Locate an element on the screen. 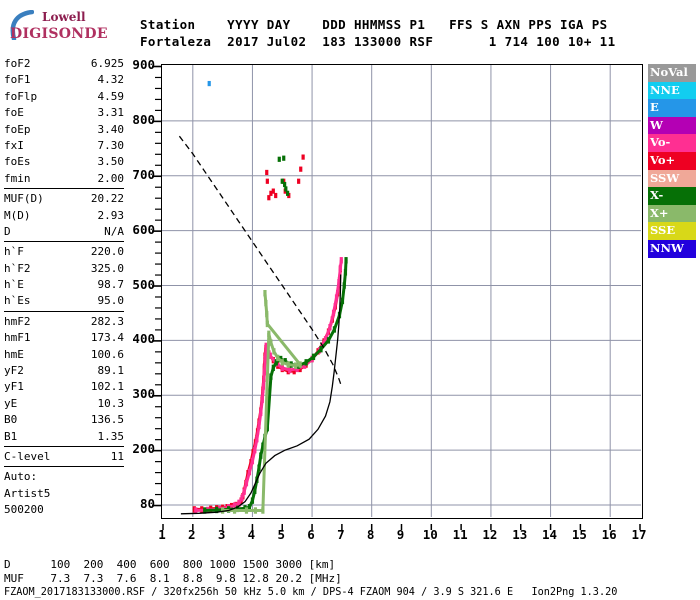 This screenshot has height=600, width=700. x-tick-label-6: 6 is located at coordinates (311, 534).